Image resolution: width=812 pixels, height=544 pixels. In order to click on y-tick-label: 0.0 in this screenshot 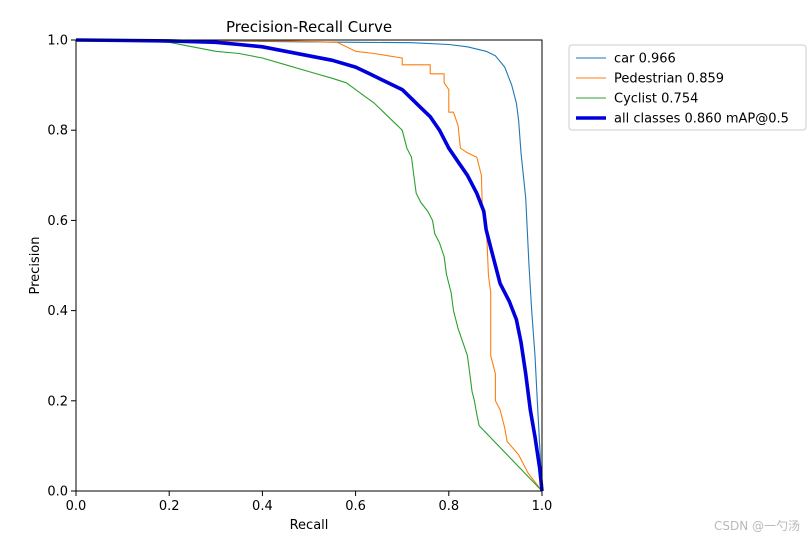, I will do `click(57, 492)`.